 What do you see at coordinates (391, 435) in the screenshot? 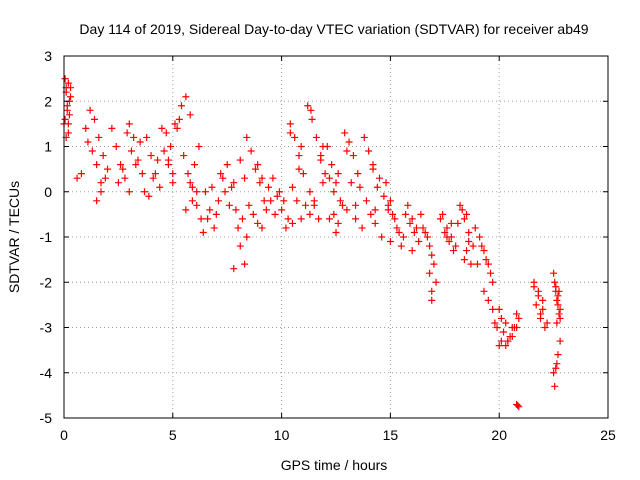
I see `x-tick-label-3: 15` at bounding box center [391, 435].